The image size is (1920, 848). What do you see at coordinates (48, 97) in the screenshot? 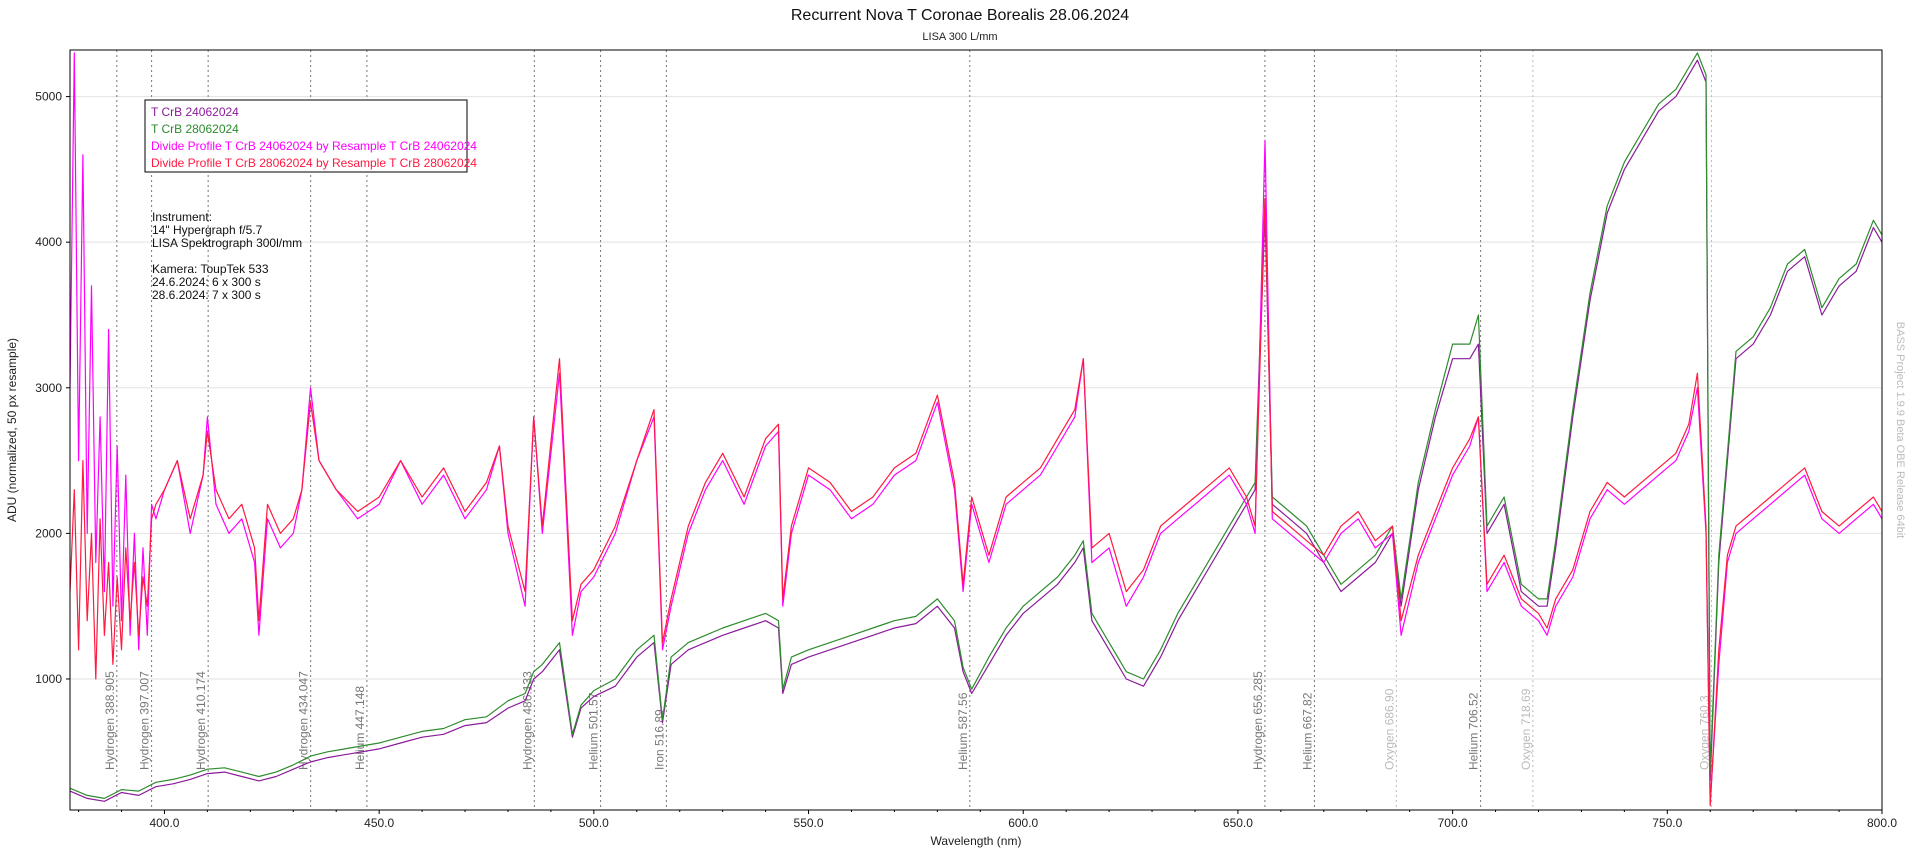
I see `y-tick-label: 5000` at bounding box center [48, 97].